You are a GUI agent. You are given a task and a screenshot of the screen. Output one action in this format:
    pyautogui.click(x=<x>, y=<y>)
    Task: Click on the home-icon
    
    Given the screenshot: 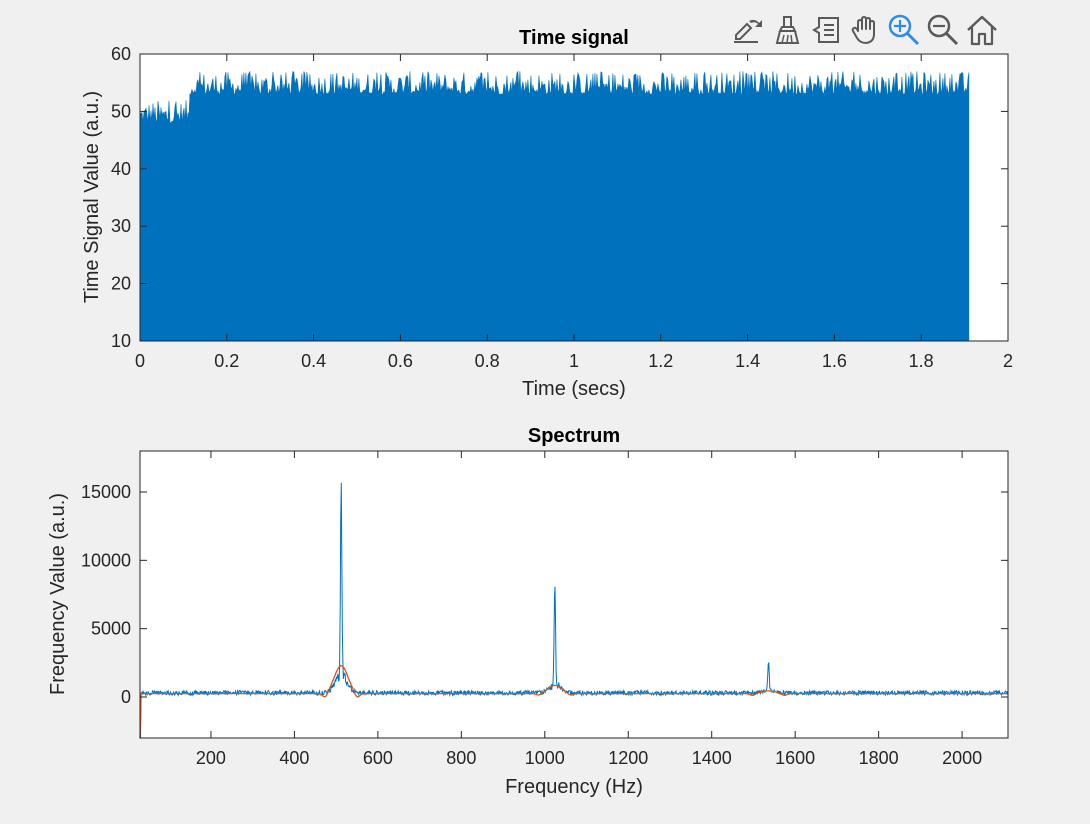 What is the action you would take?
    pyautogui.click(x=981, y=30)
    